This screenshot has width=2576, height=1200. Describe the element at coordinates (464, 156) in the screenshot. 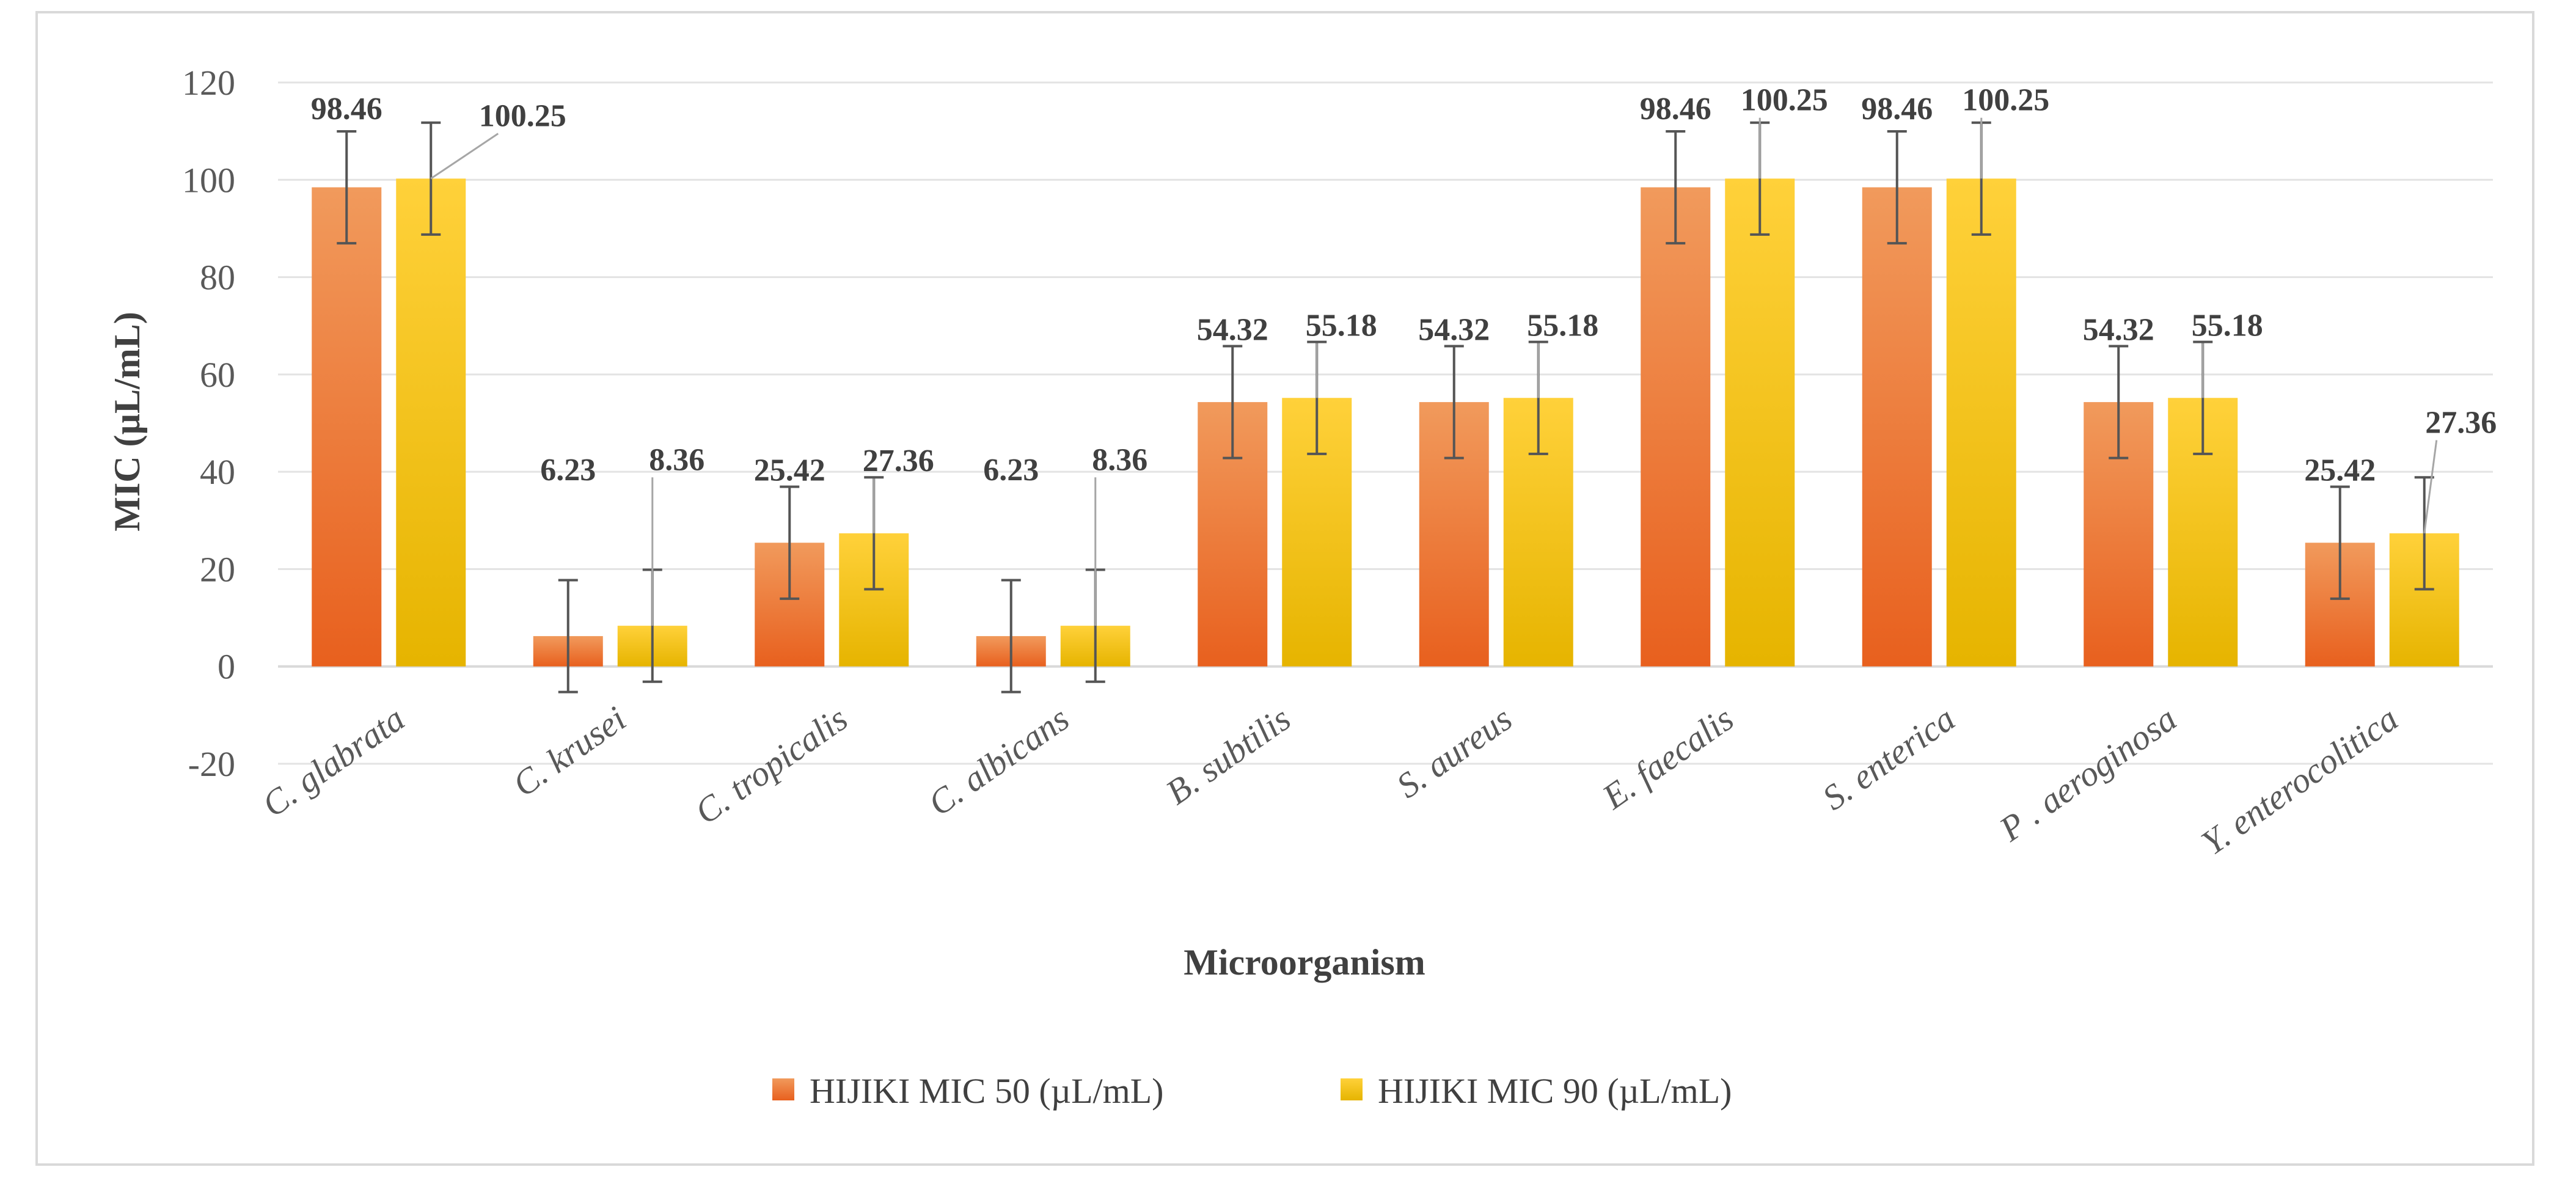

I see `leader-line-mic90-c-glabrata` at that location.